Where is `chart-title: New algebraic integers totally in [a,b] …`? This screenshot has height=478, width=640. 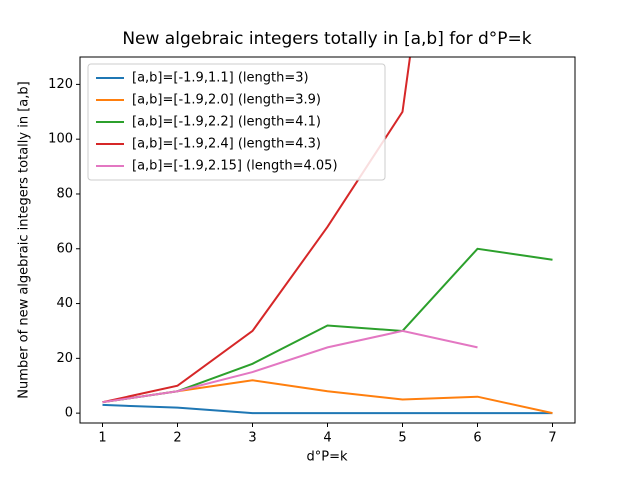 chart-title: New algebraic integers totally in [a,b] … is located at coordinates (326, 39).